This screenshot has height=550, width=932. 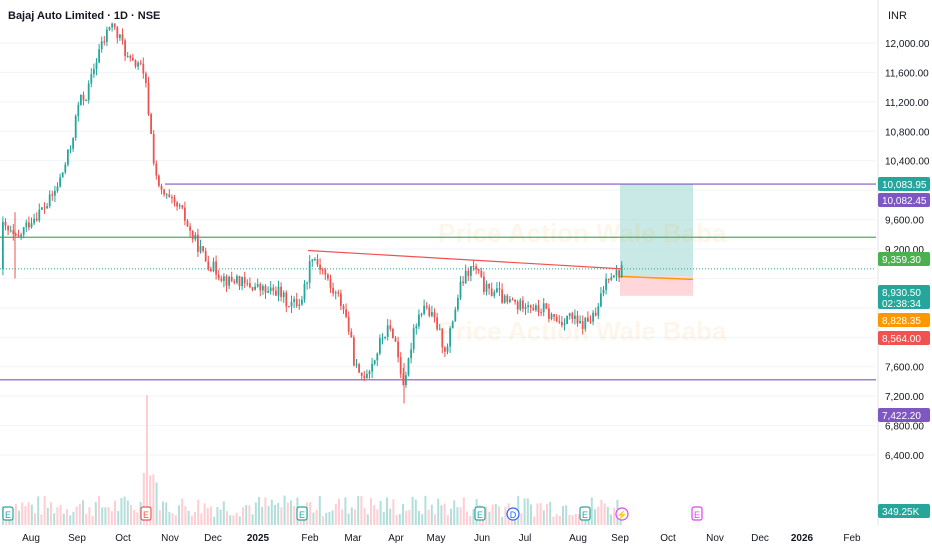 What do you see at coordinates (525, 538) in the screenshot?
I see `time-axis-tick-label: Jul` at bounding box center [525, 538].